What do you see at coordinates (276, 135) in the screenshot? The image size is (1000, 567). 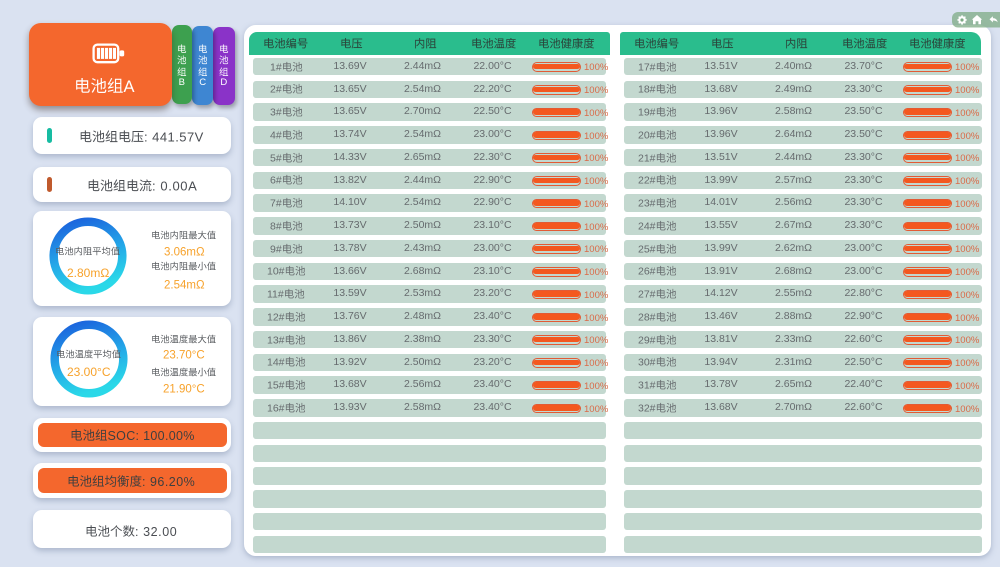 I see `svg-text: 4#` at bounding box center [276, 135].